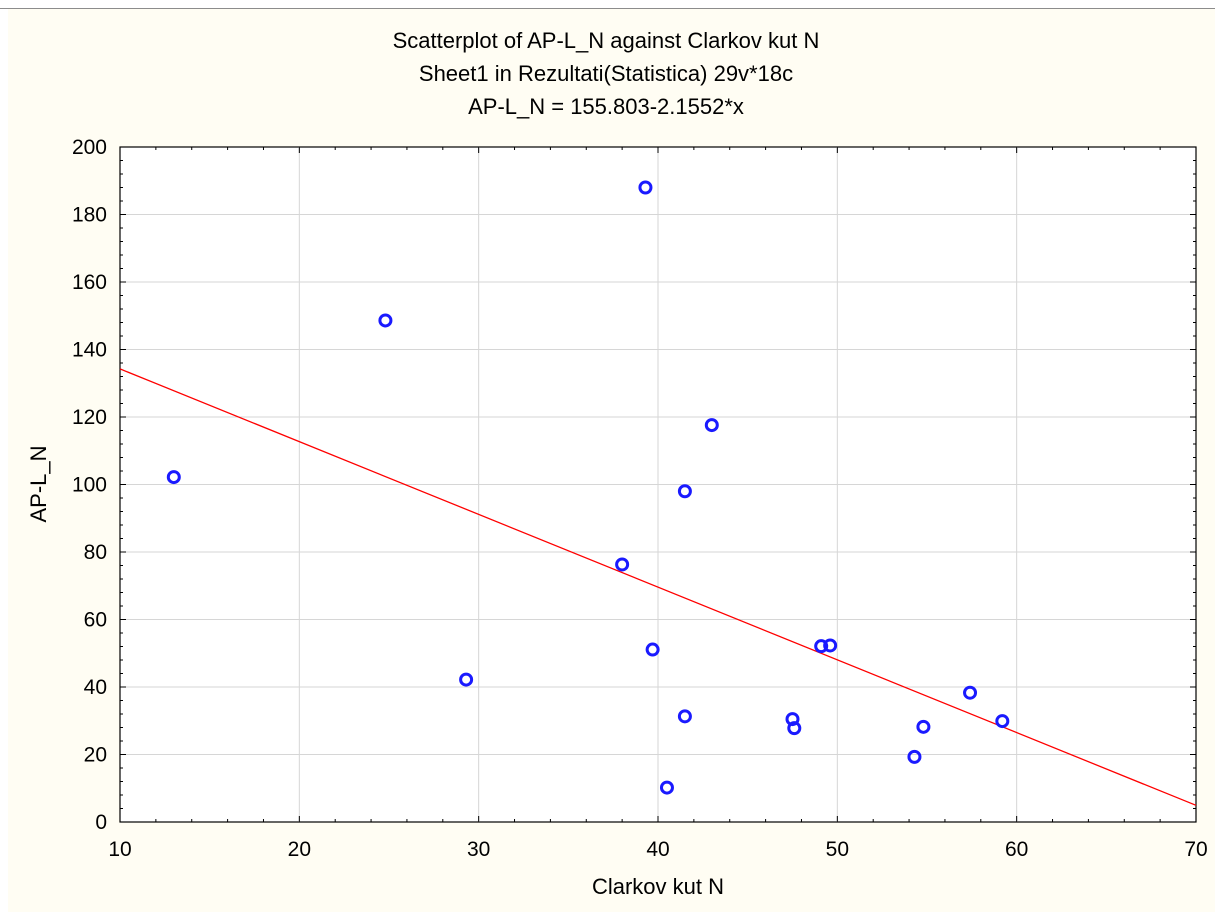 The image size is (1215, 912). Describe the element at coordinates (1195, 849) in the screenshot. I see `x-tick-label: 70` at that location.